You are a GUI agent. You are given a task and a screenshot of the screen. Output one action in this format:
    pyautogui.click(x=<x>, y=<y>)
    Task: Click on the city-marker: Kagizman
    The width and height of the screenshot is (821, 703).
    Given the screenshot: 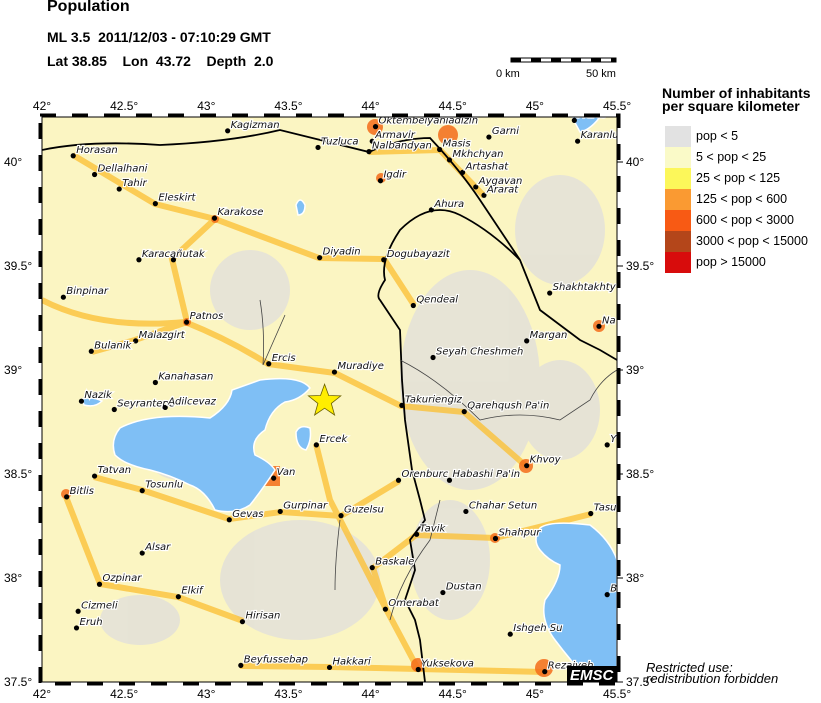 What is the action you would take?
    pyautogui.click(x=253, y=126)
    